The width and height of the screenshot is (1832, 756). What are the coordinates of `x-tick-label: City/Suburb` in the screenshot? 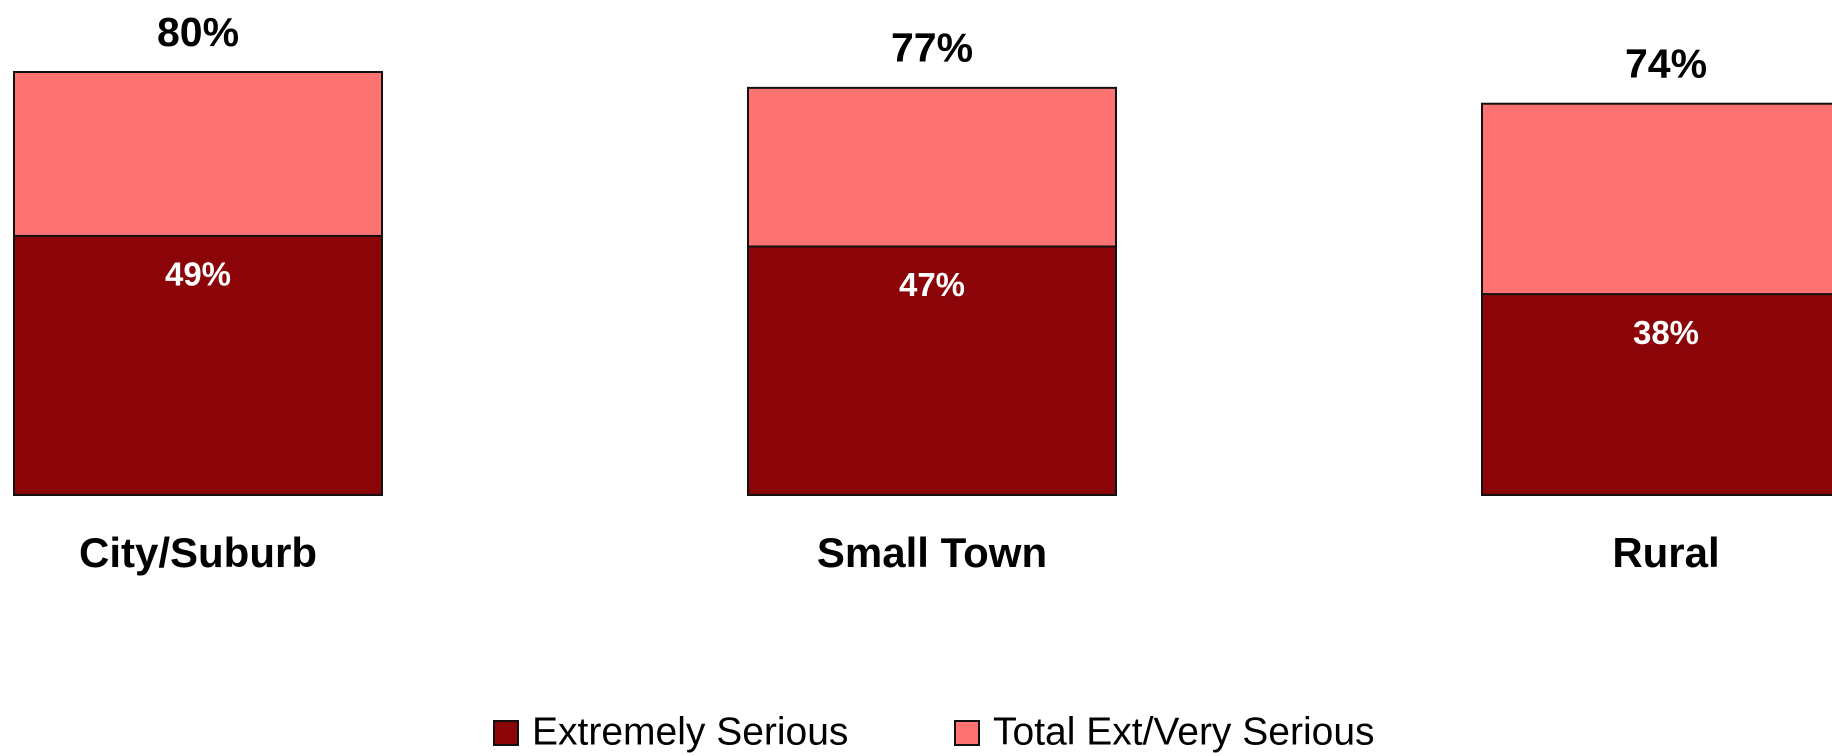 It's located at (198, 552).